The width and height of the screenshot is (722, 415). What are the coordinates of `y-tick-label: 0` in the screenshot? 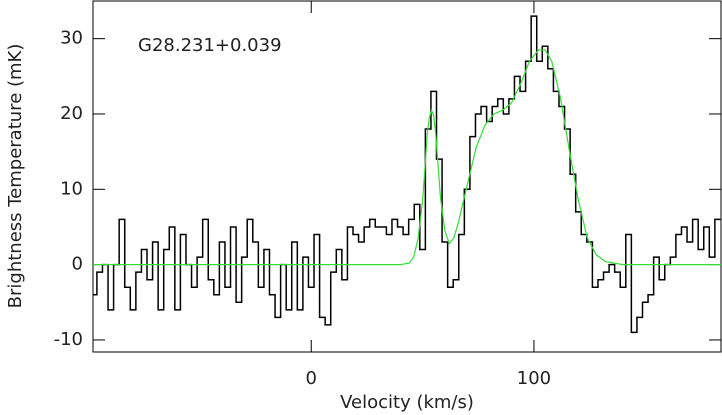 It's located at (77, 264).